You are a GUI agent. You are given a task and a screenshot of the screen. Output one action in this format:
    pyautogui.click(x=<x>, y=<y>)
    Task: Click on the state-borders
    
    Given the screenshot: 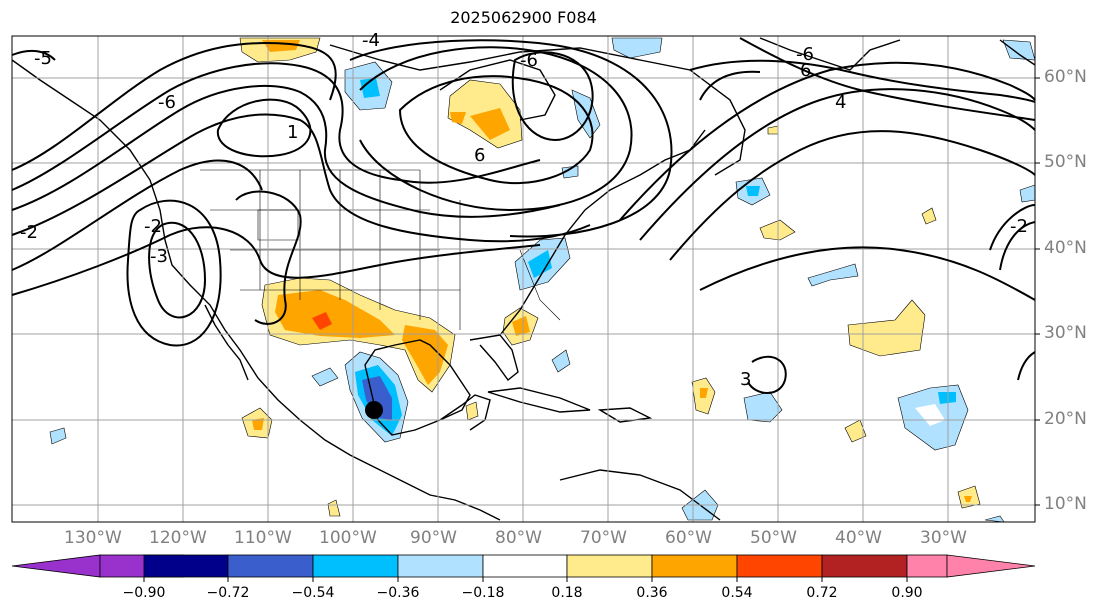 What is the action you would take?
    pyautogui.click(x=380, y=249)
    